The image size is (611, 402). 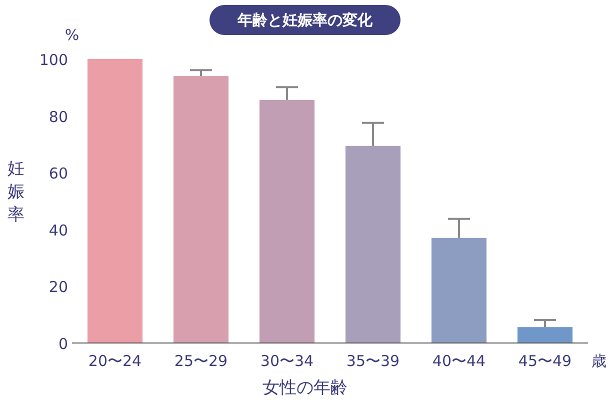 What do you see at coordinates (201, 361) in the screenshot?
I see `x-tick-label: 25〜29` at bounding box center [201, 361].